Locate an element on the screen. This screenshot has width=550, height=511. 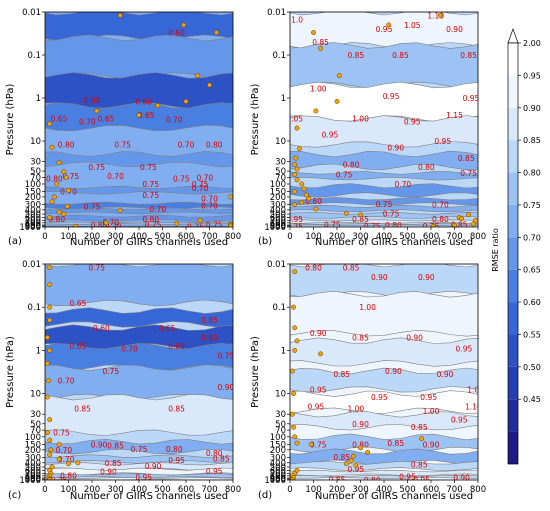
x-tick-label: 500 is located at coordinates (407, 237).